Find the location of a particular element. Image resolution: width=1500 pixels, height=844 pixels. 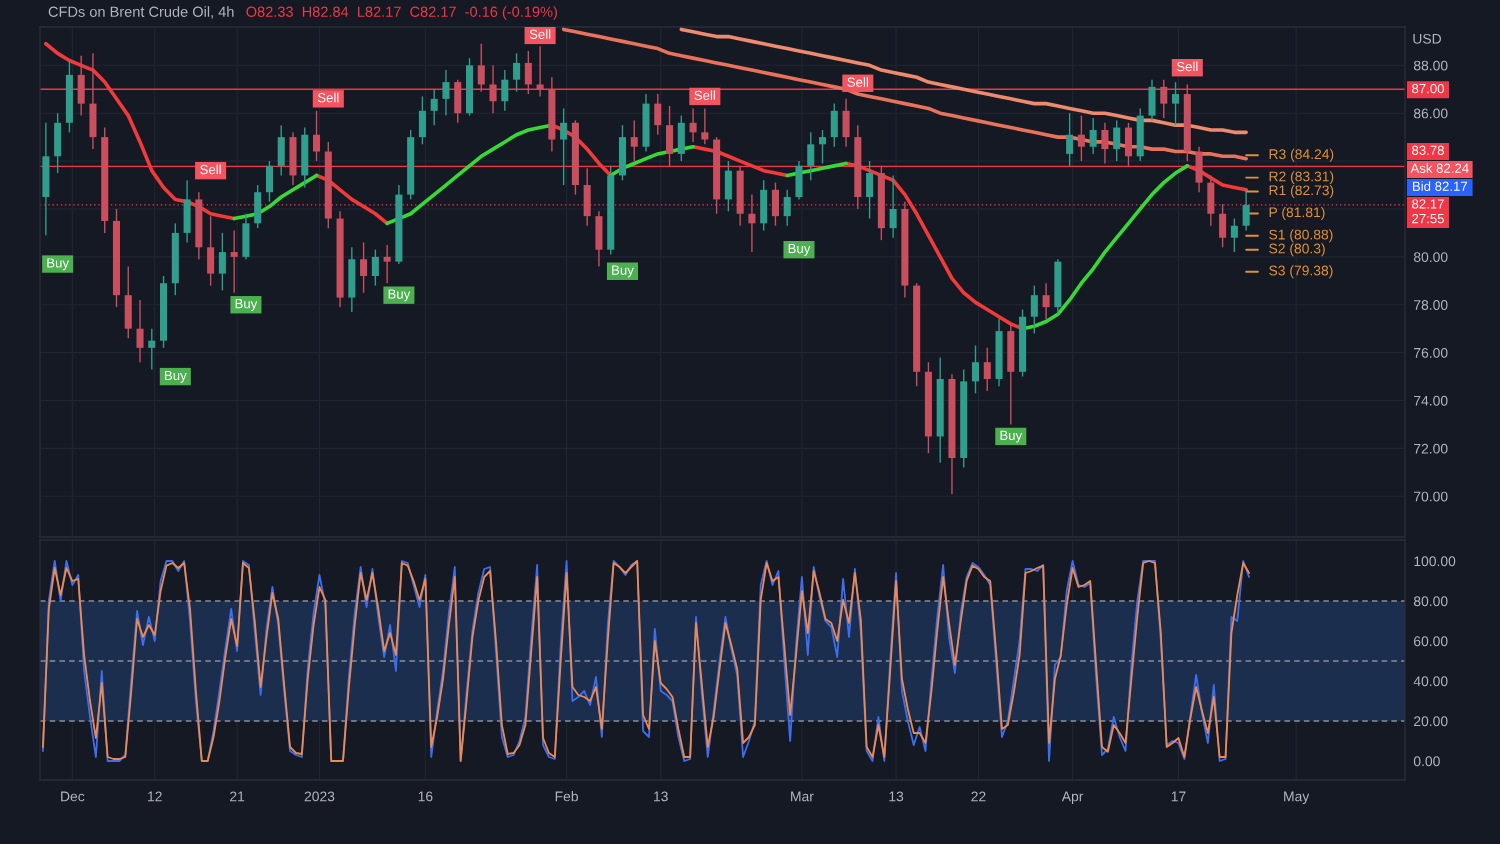

chart-subtitle: O82.33 H82.84 L82.17 C82.17 -0.16 (-0.19%) is located at coordinates (401, 13).